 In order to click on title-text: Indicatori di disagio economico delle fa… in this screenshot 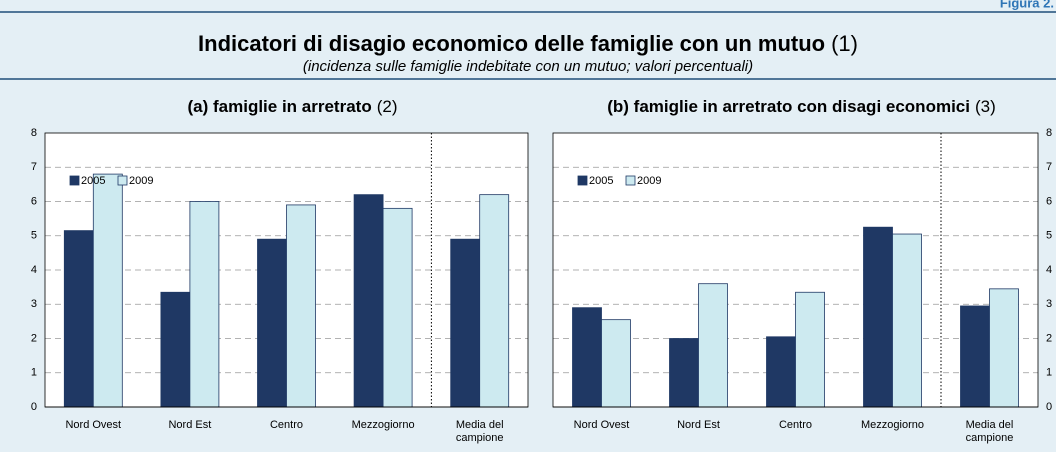, I will do `click(511, 43)`.